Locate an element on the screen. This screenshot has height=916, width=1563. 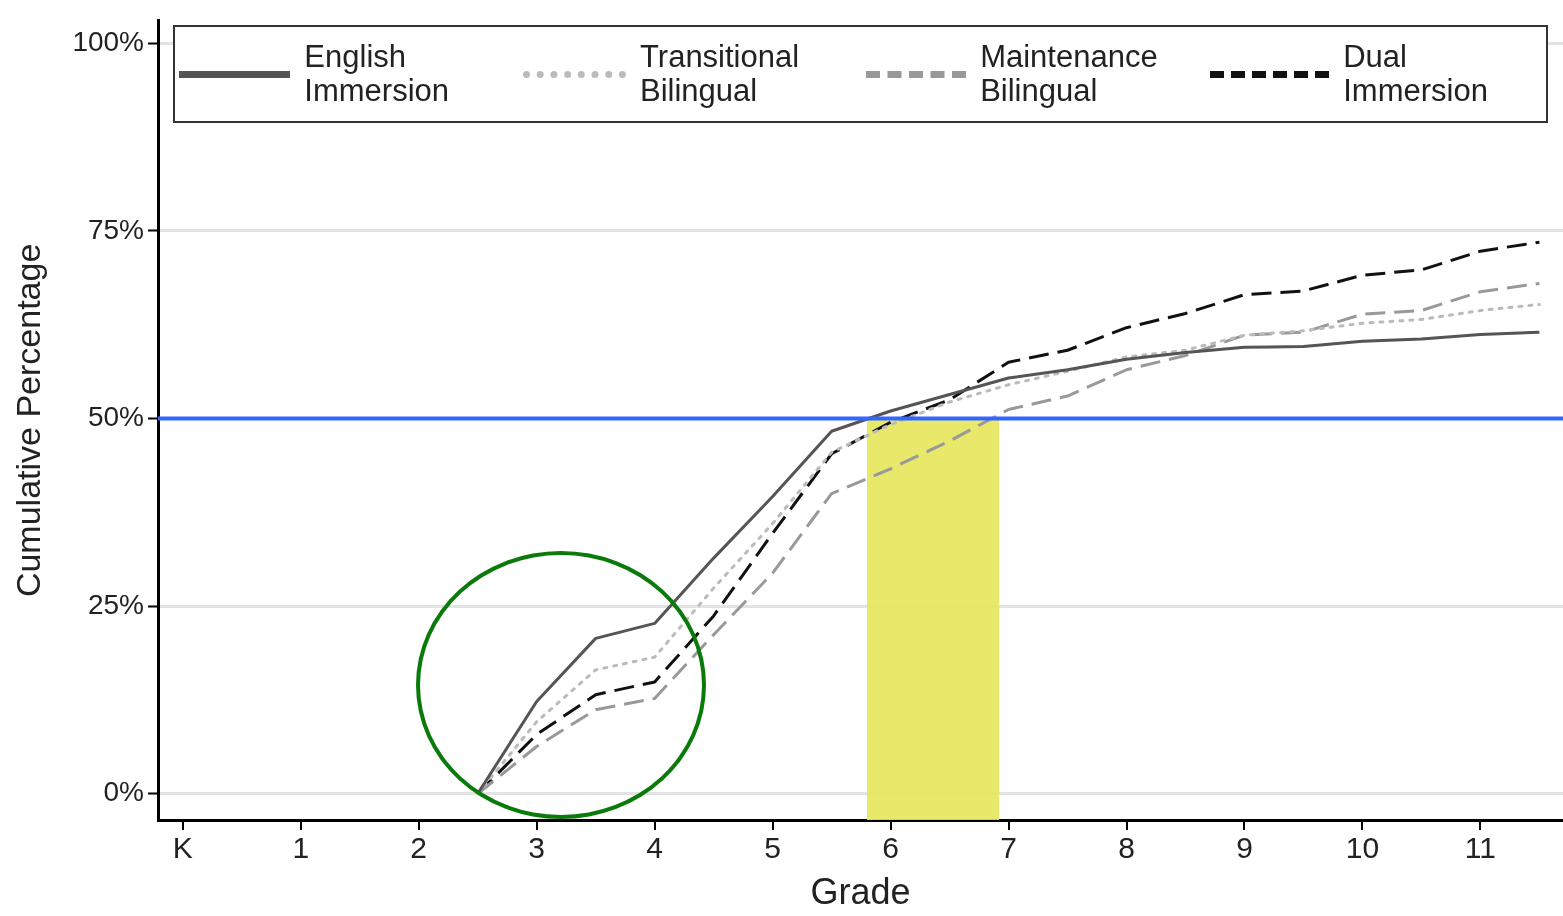
x-tick-label: 4 is located at coordinates (654, 848).